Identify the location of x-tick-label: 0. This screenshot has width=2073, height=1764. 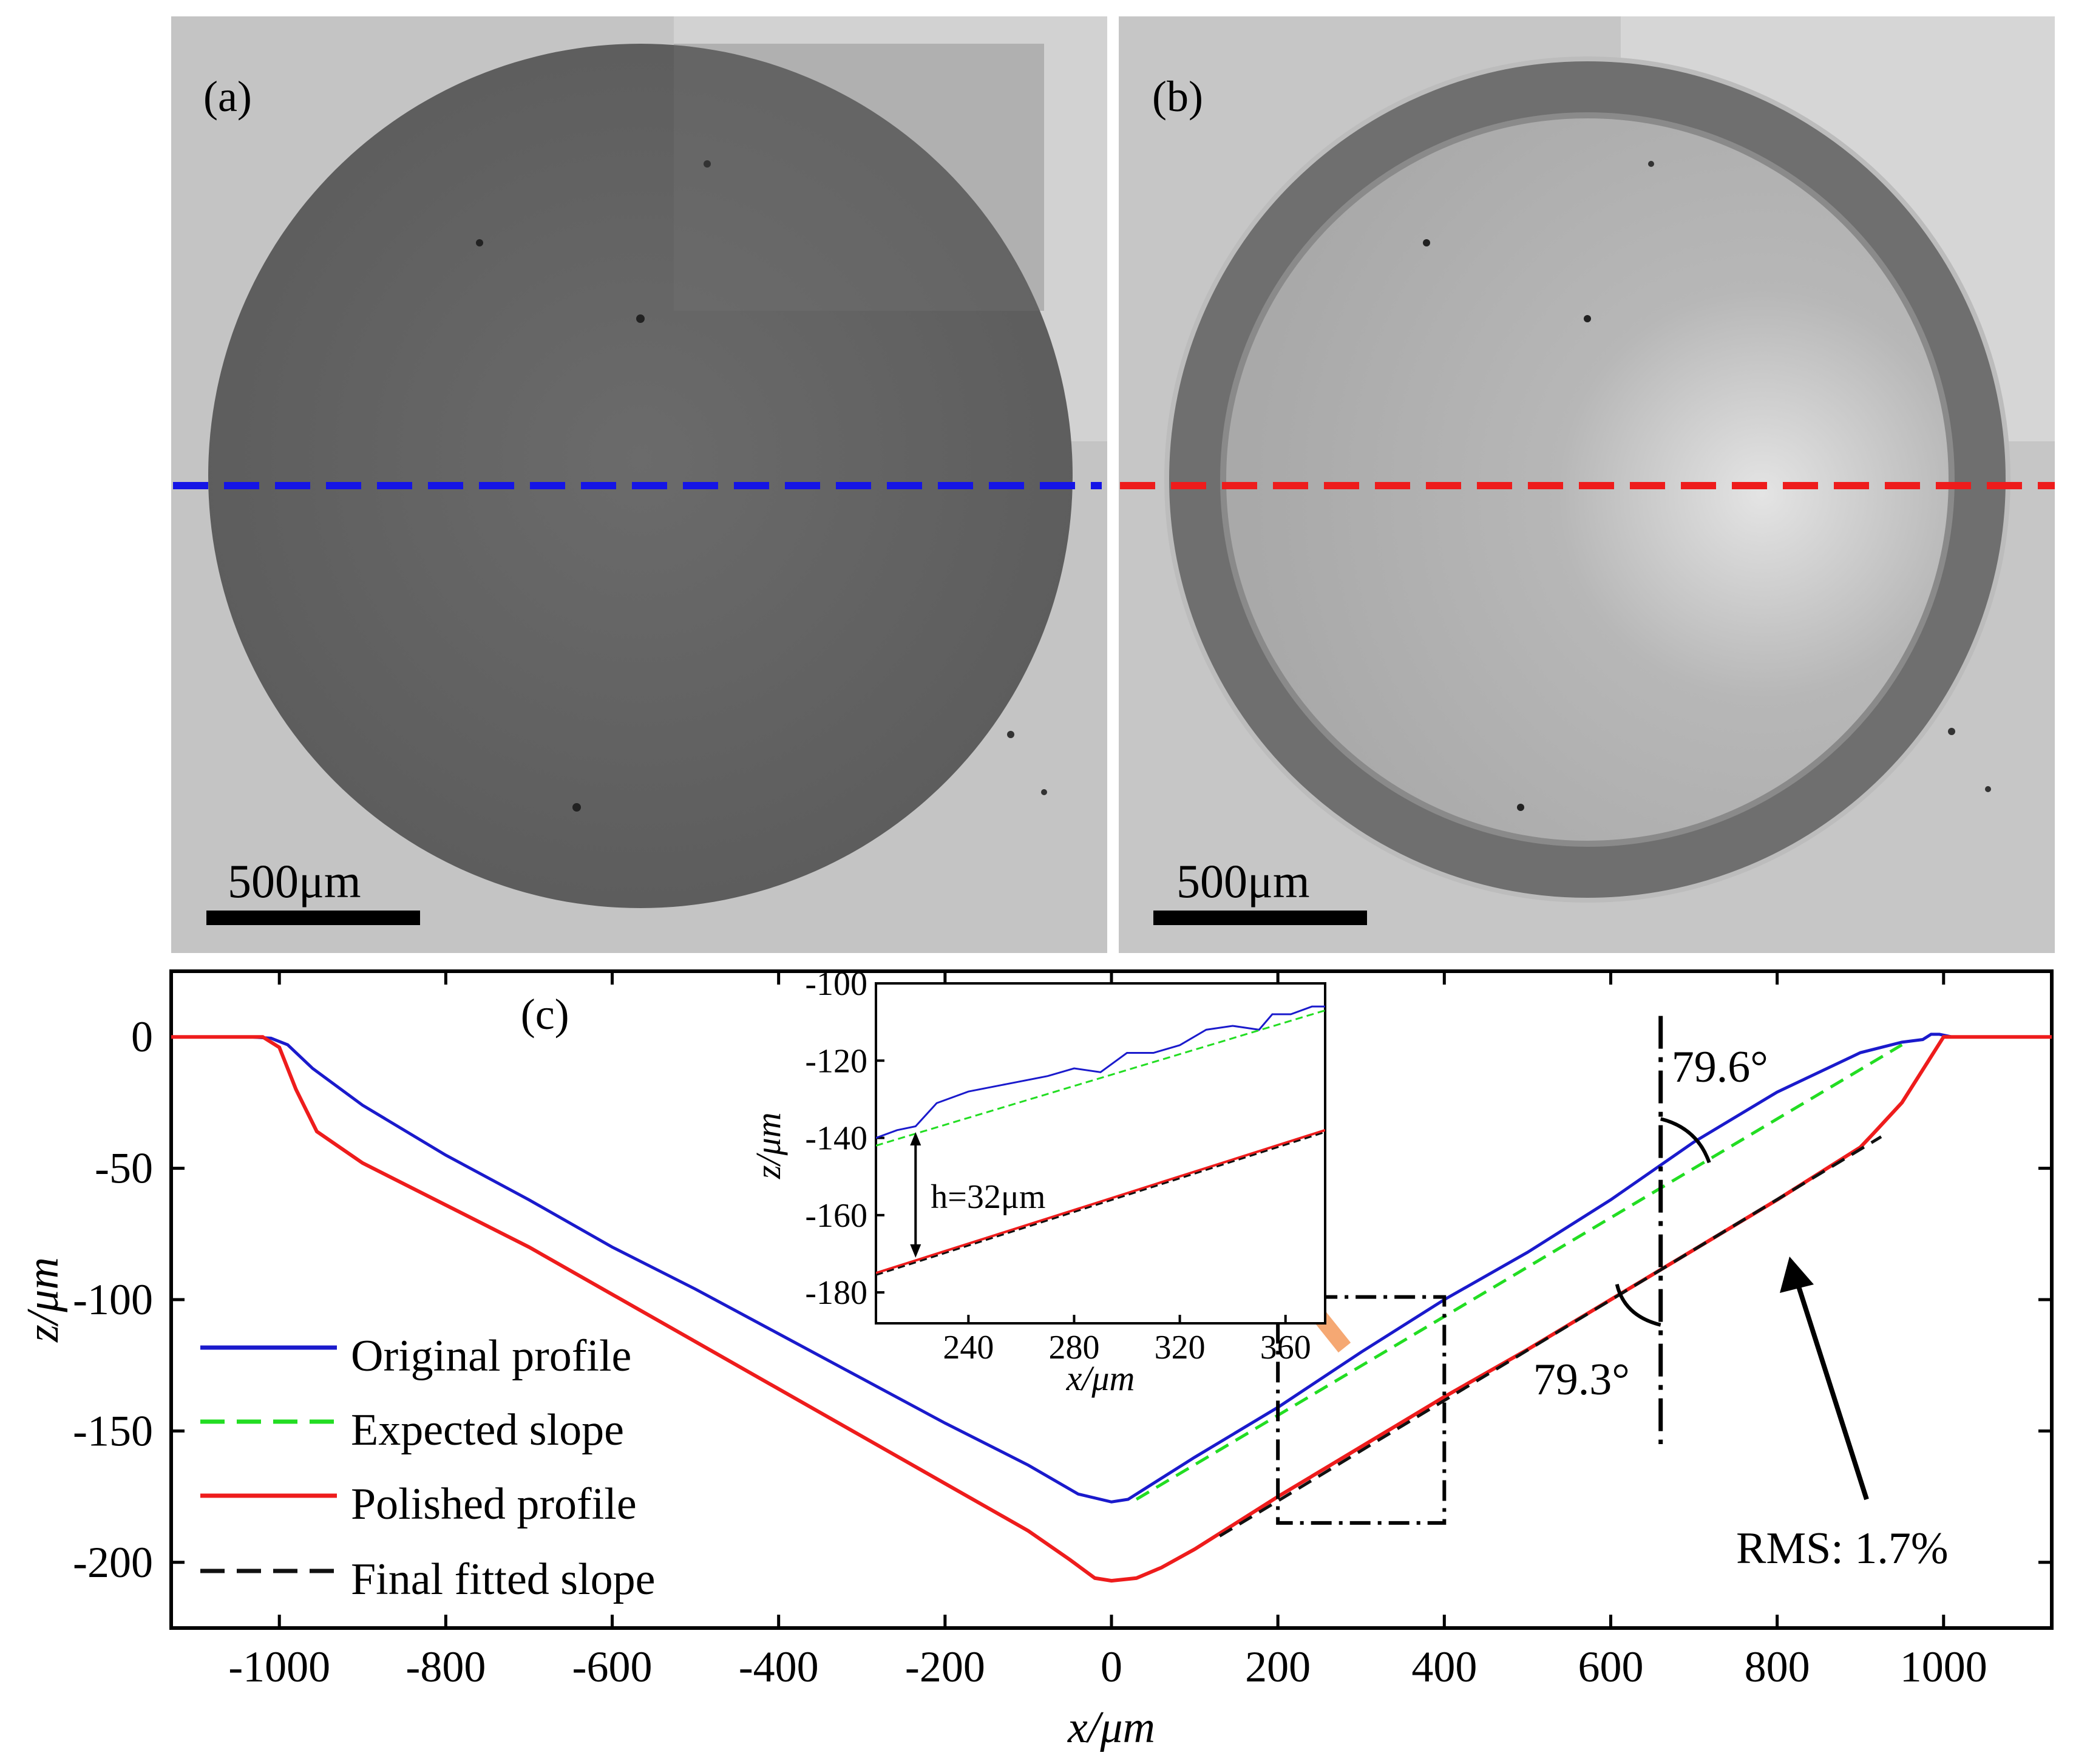
(1111, 1667).